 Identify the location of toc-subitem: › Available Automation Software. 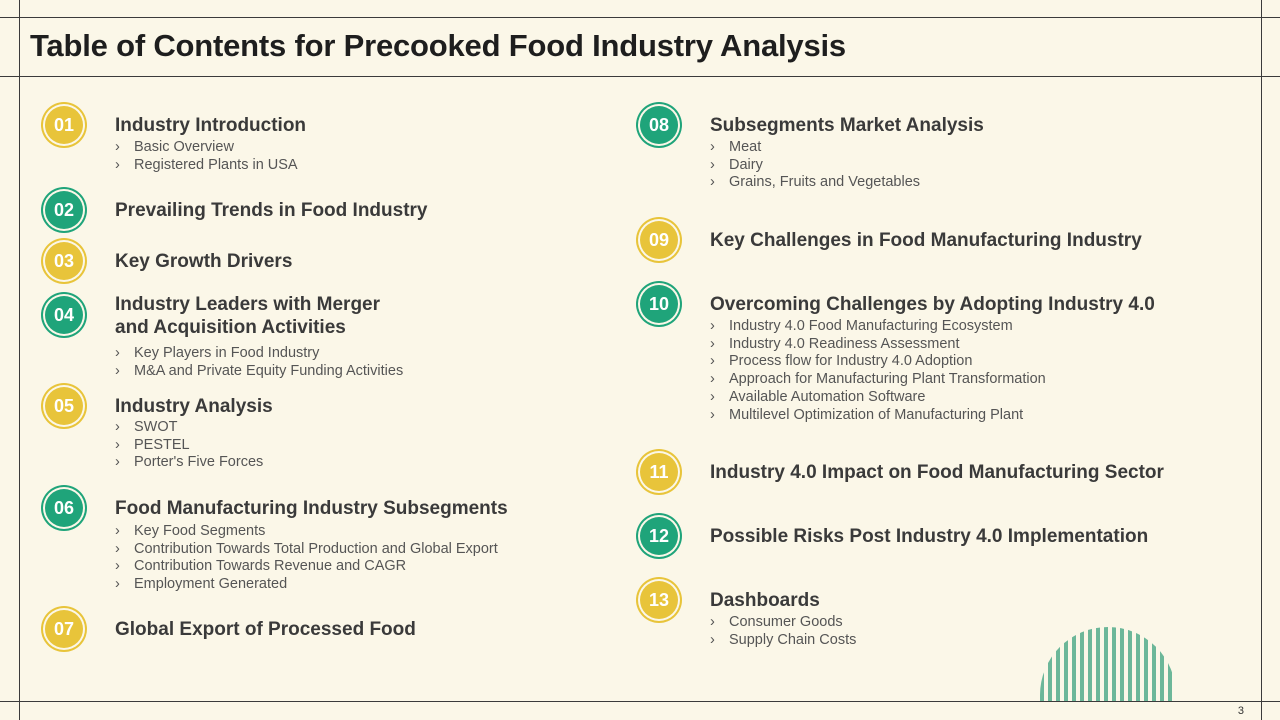
(818, 396).